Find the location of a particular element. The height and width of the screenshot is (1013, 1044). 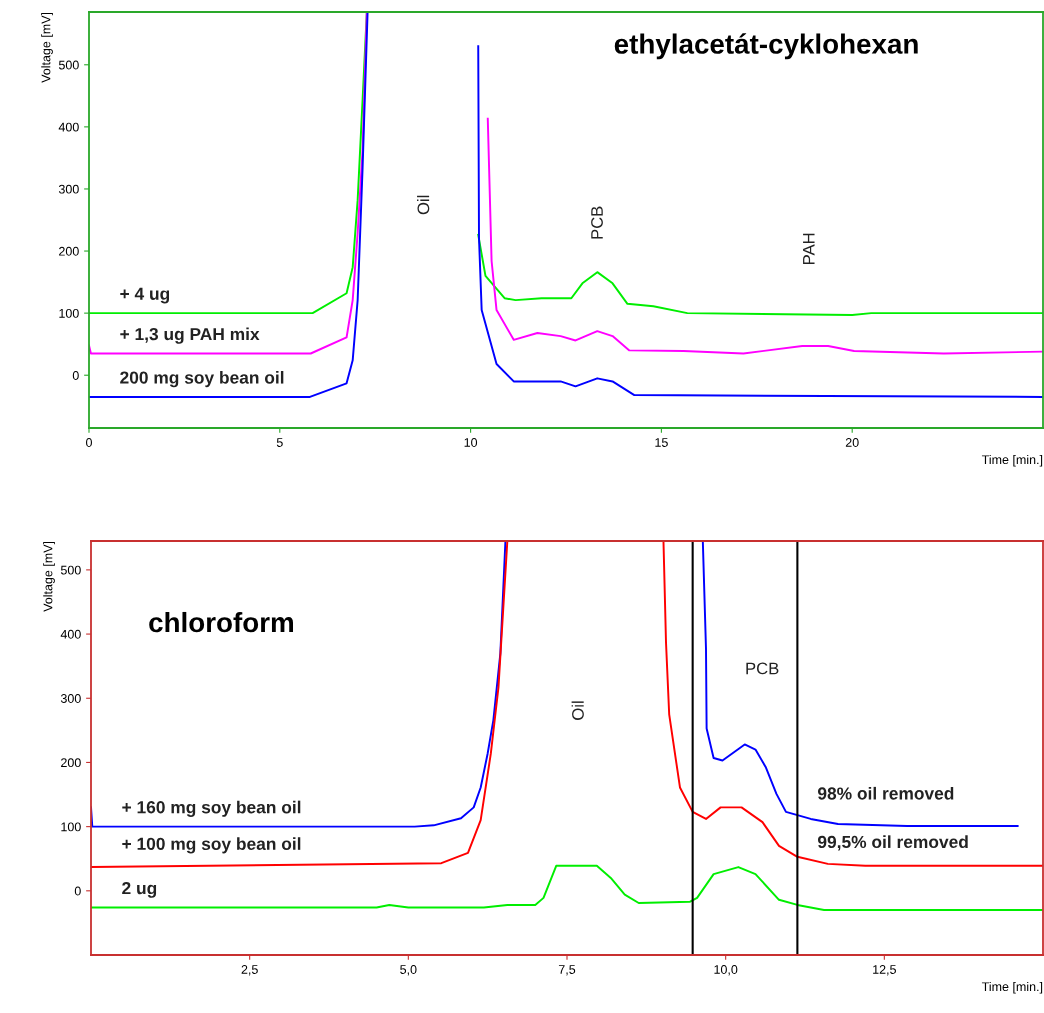

x-tick-label: 10 is located at coordinates (471, 442).